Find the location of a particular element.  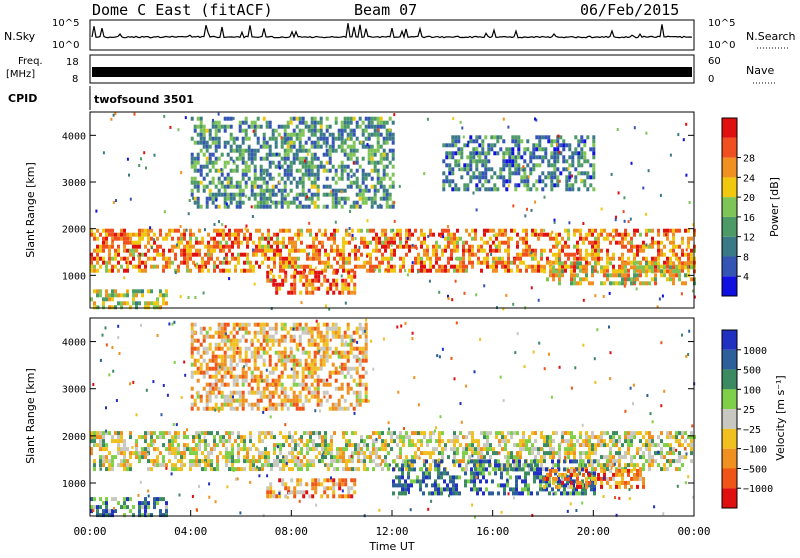

nsearch-label: N.Search is located at coordinates (771, 36).